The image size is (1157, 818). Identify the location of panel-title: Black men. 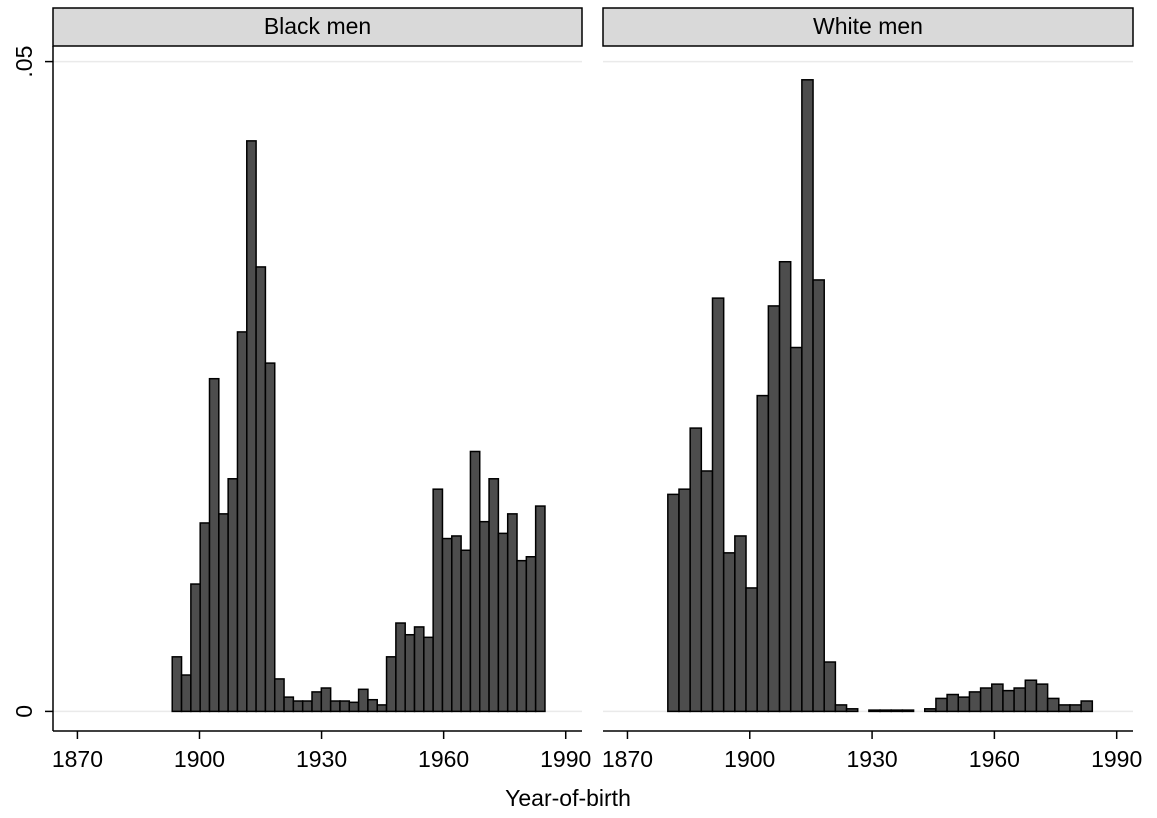
(317, 26).